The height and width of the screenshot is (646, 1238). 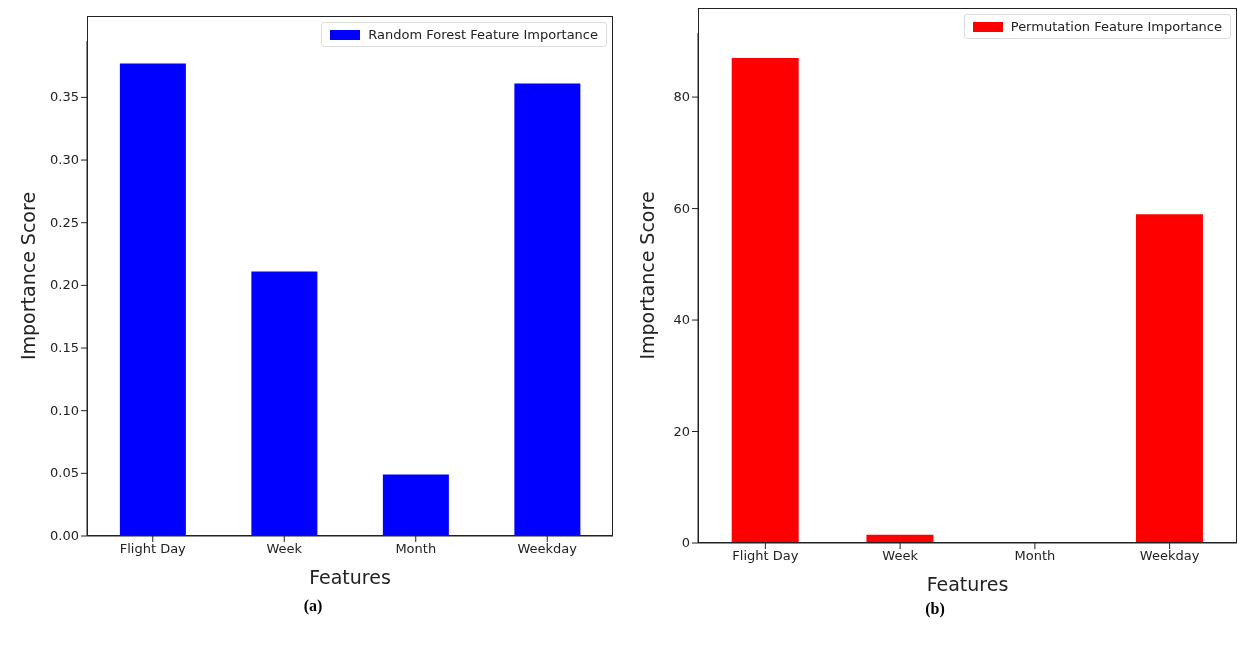 I want to click on y-tick-label: 0.00, so click(x=64, y=535).